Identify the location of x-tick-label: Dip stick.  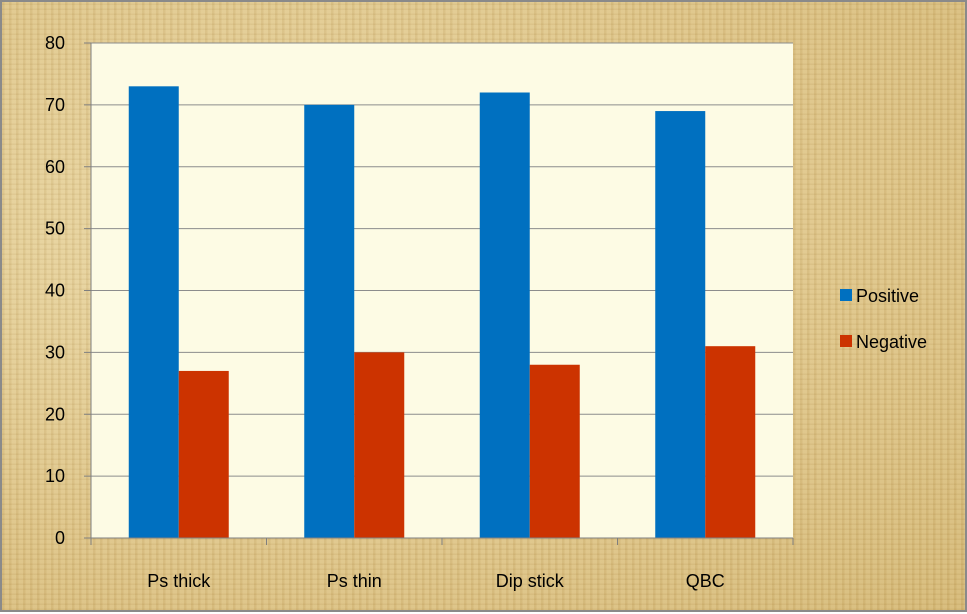
(530, 581).